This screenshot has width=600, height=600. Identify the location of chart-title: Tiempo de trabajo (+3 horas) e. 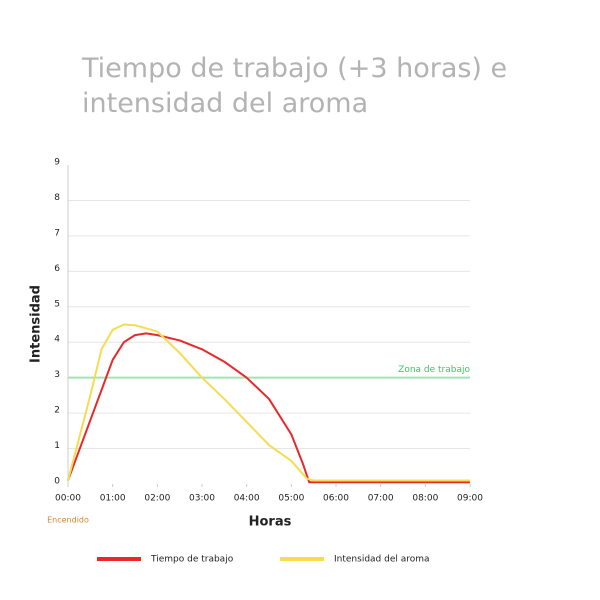
(294, 68).